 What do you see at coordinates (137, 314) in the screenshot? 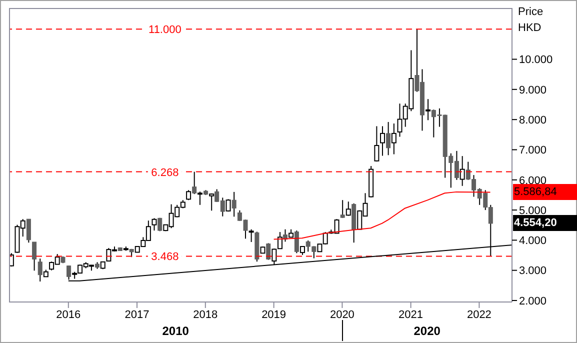
I see `x-tick-label: 2017` at bounding box center [137, 314].